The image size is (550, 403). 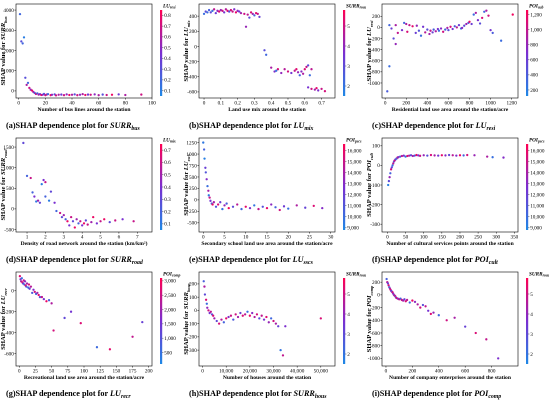 What do you see at coordinates (354, 162) in the screenshot?
I see `colorbar-tick-label: 15,000` at bounding box center [354, 162].